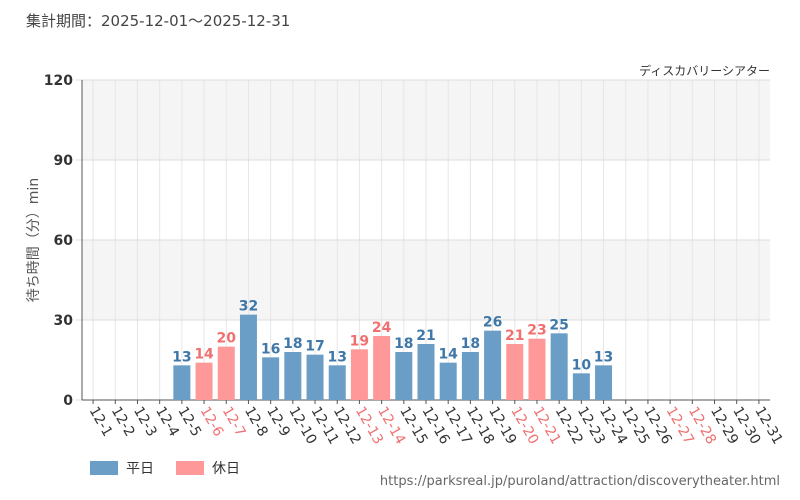 The width and height of the screenshot is (800, 500). I want to click on y-tick-label: 60, so click(64, 241).